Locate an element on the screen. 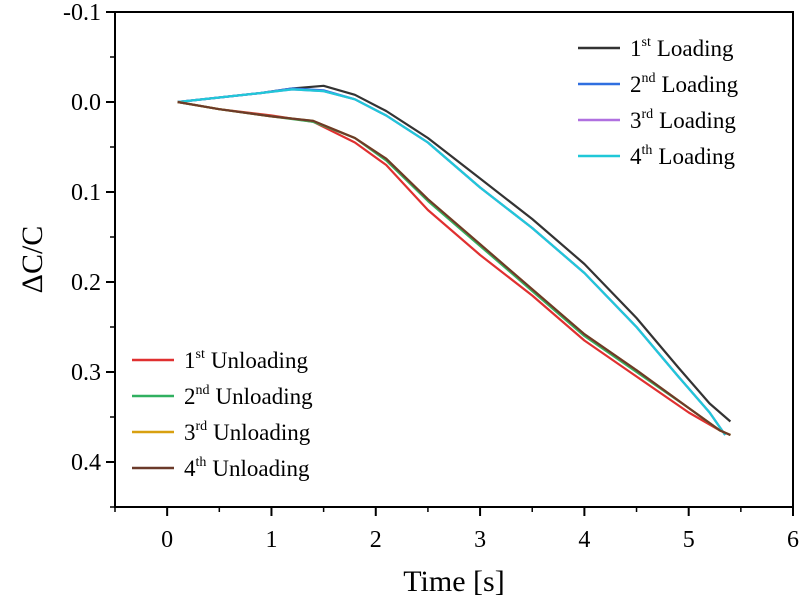  x-tick-label: 5 is located at coordinates (689, 540).